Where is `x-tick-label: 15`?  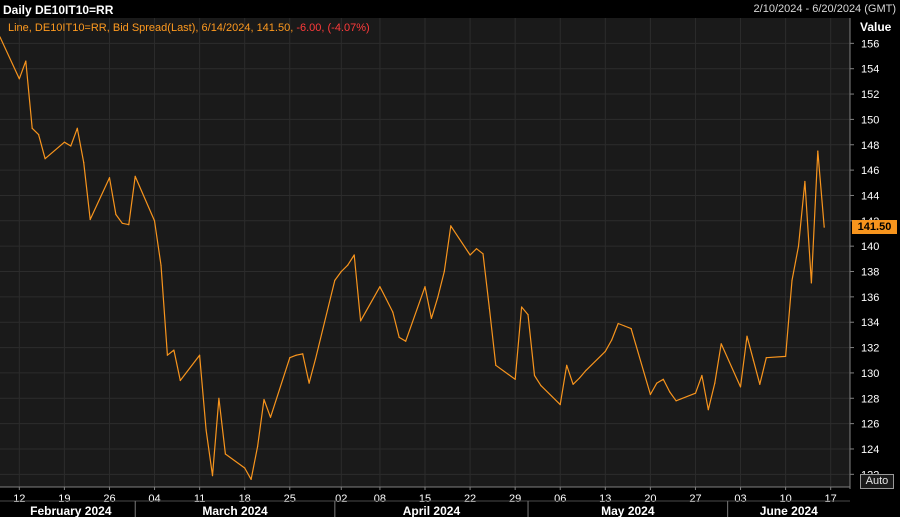
x-tick-label: 15 is located at coordinates (425, 499).